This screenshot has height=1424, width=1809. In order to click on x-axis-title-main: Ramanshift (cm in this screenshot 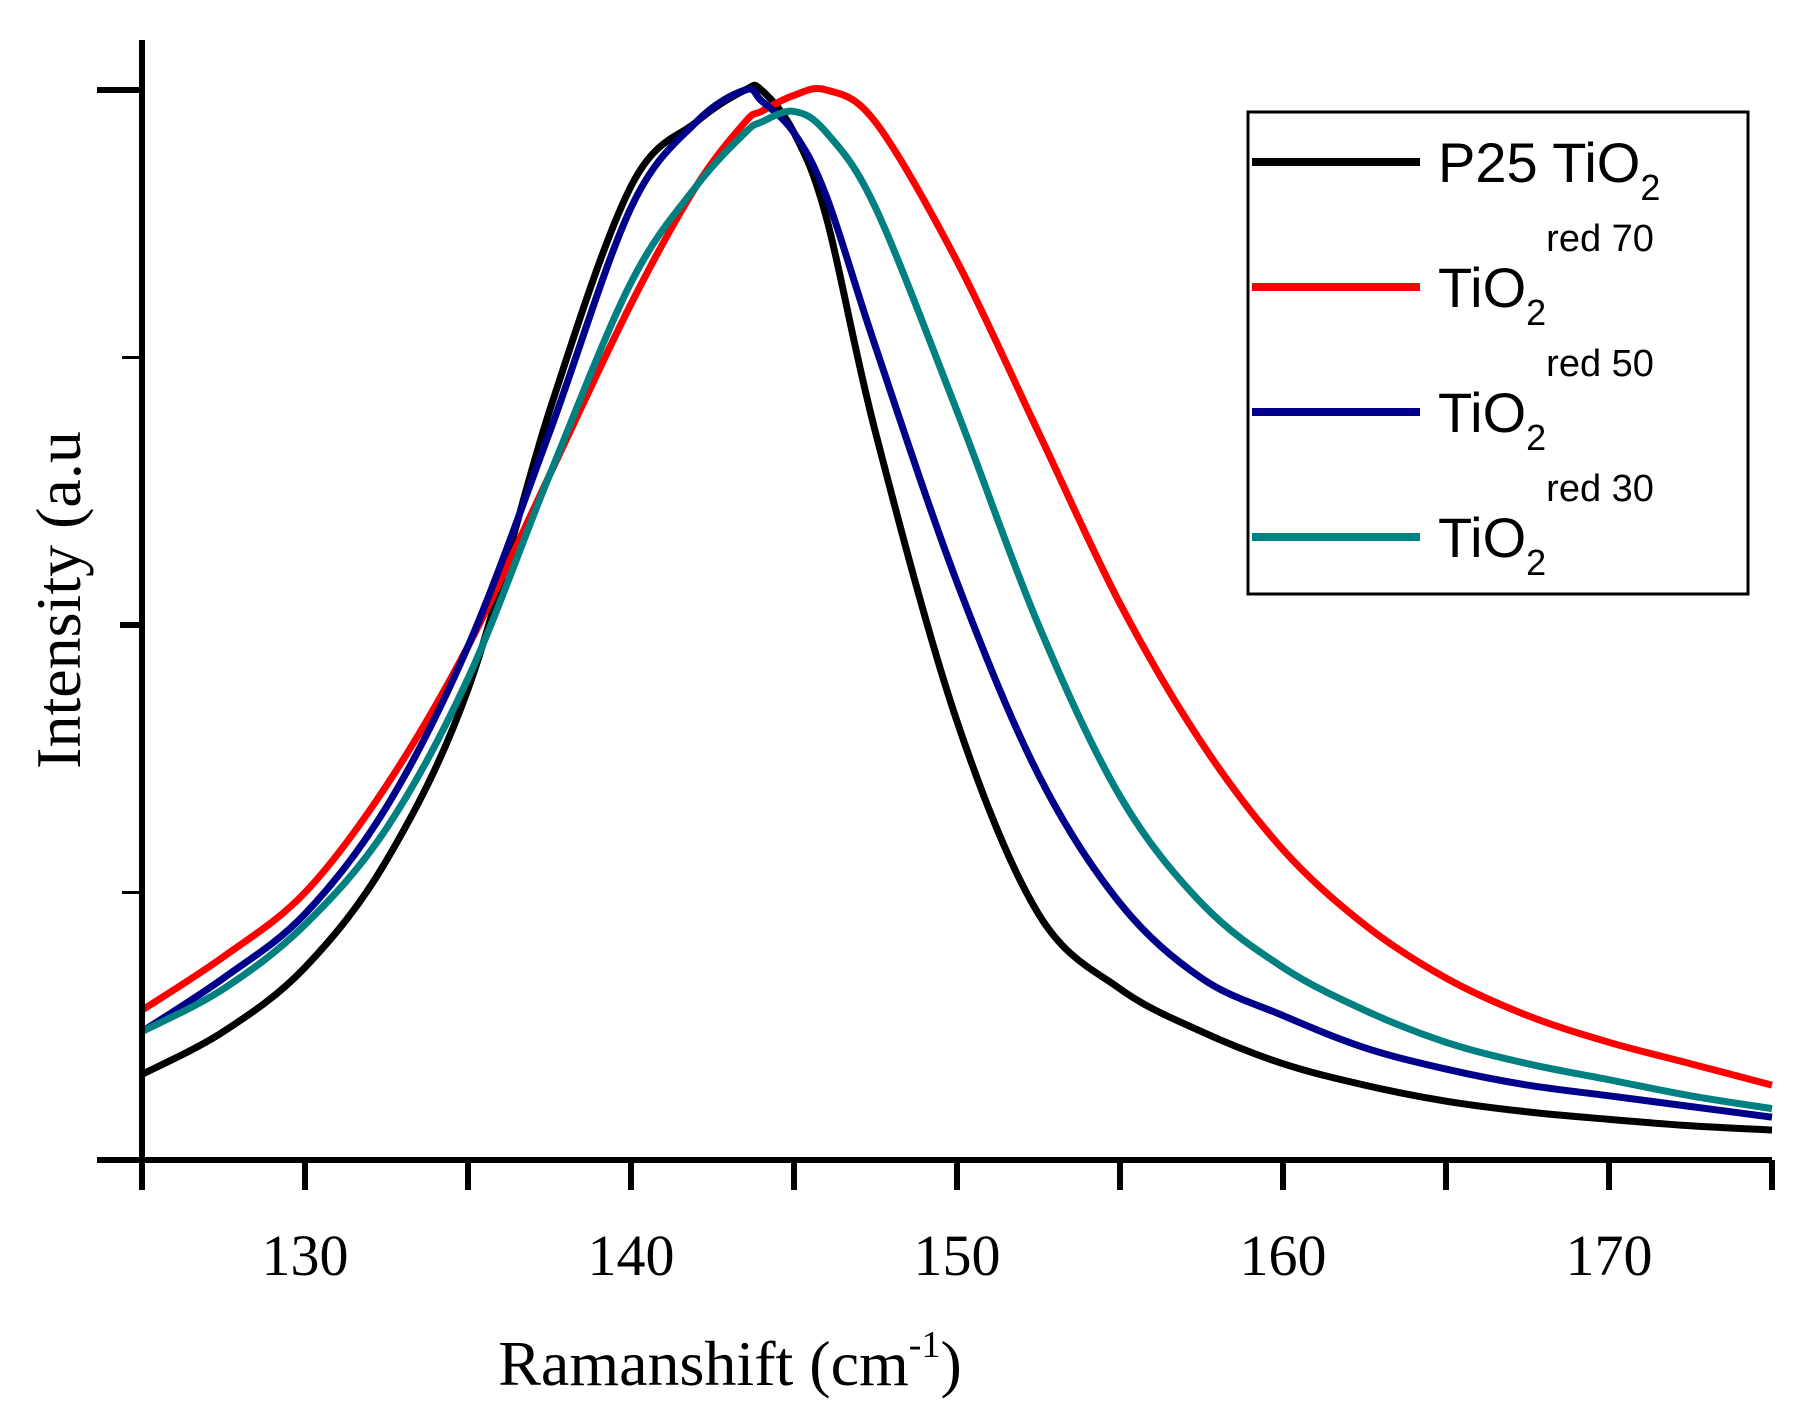, I will do `click(703, 1363)`.